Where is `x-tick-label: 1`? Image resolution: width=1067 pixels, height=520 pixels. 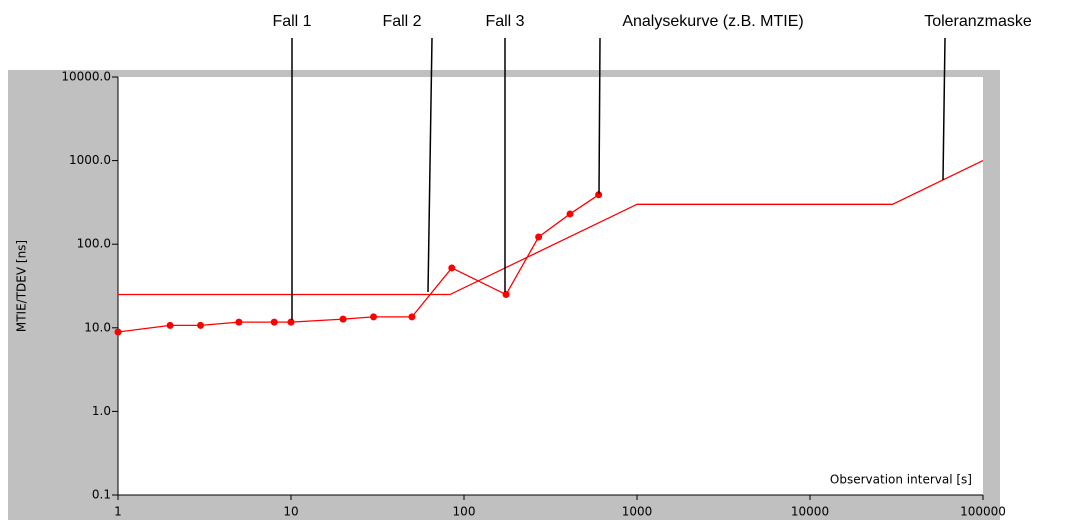
x-tick-label: 1 is located at coordinates (118, 512).